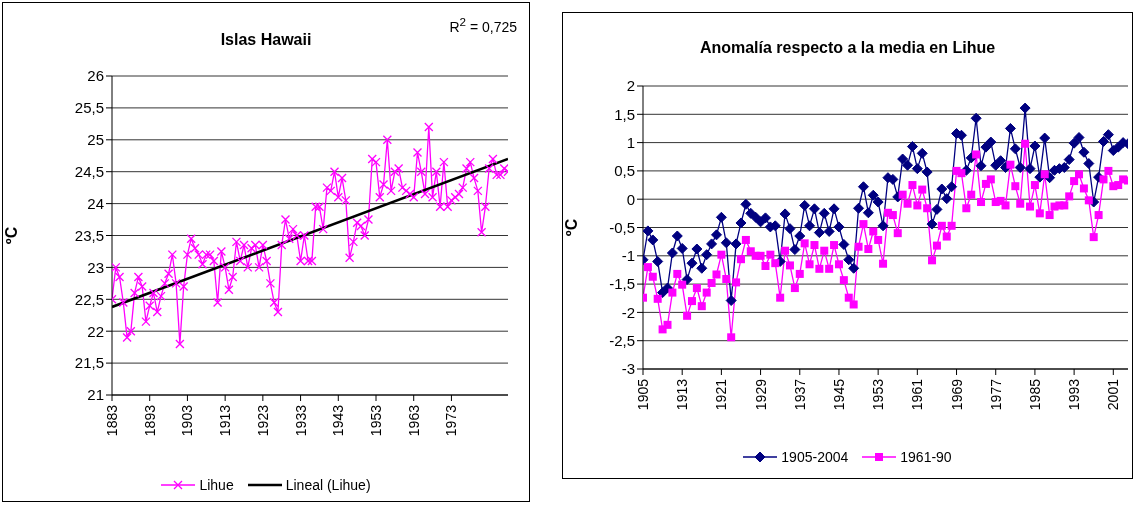  I want to click on y-tick-label: 26, so click(95, 76).